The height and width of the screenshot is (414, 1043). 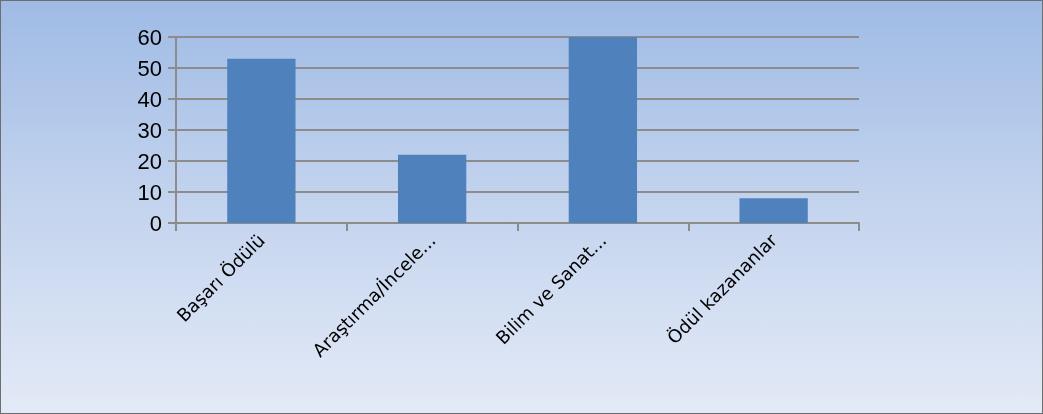 I want to click on y-tick-label: 40, so click(x=149, y=99).